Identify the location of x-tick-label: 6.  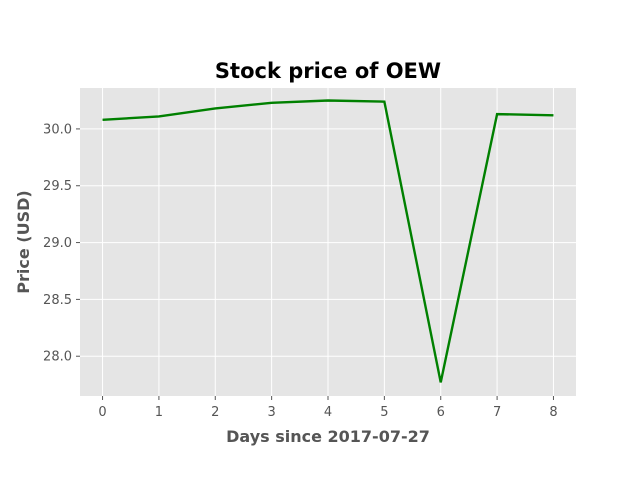
(441, 412).